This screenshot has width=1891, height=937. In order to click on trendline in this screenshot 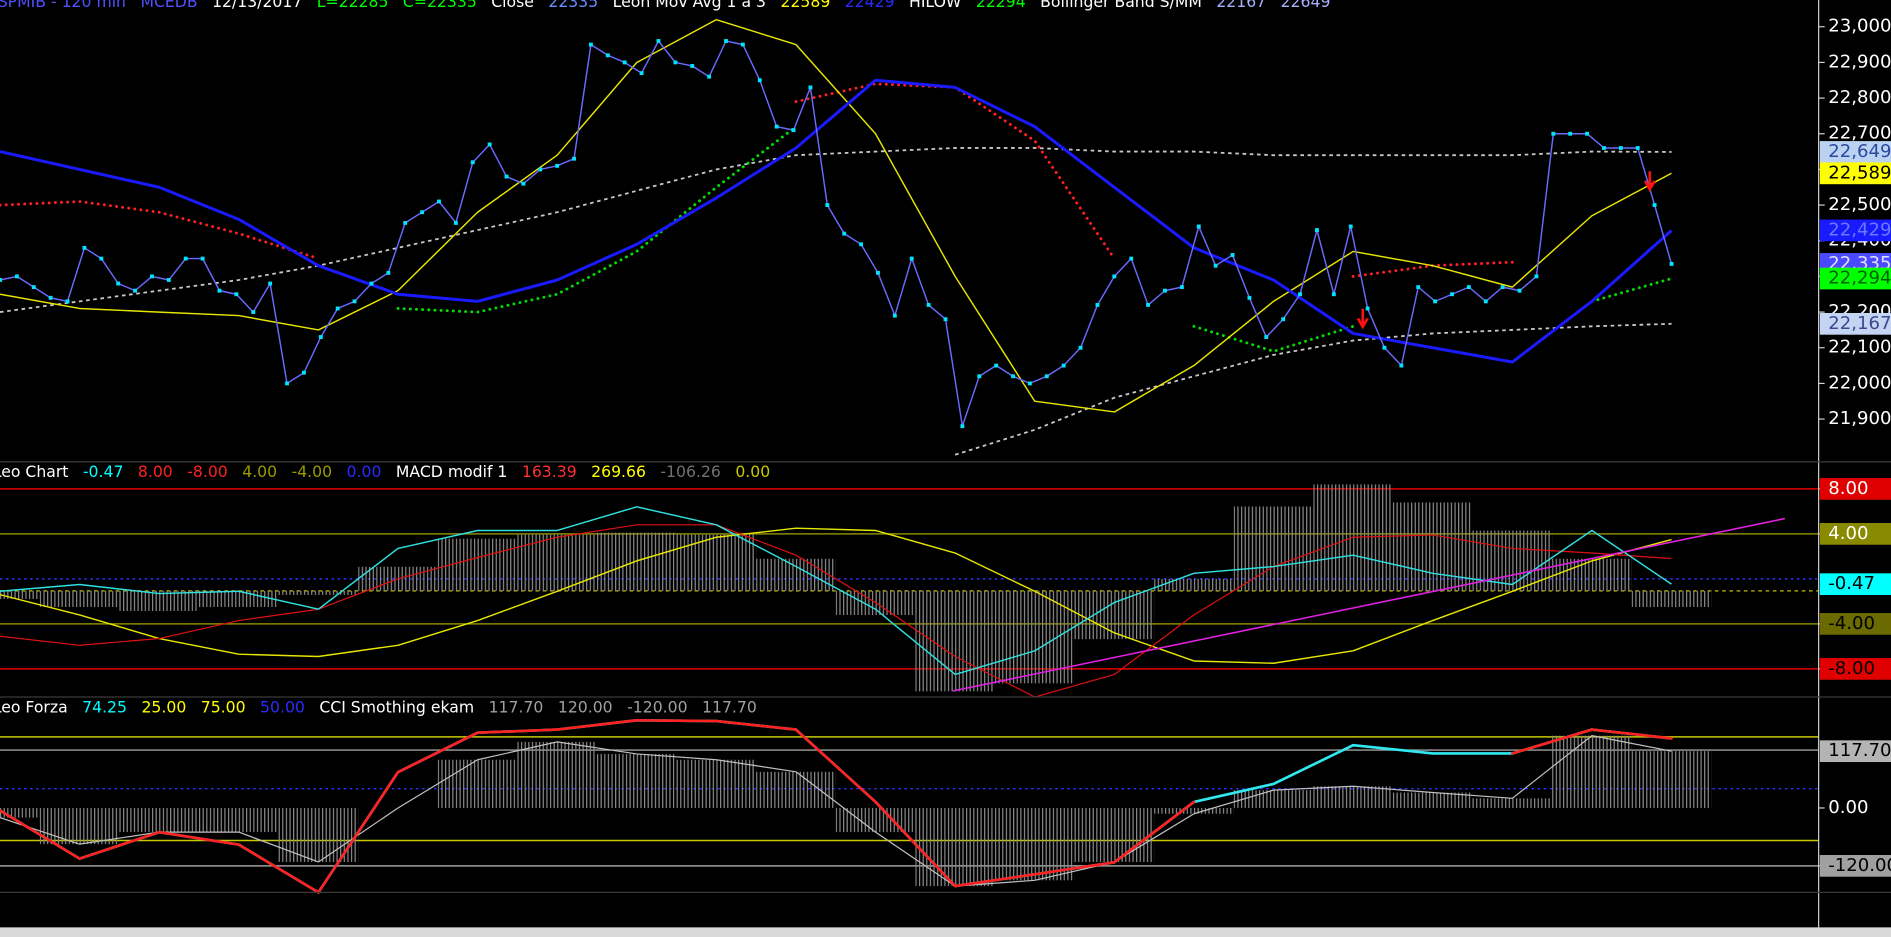, I will do `click(1369, 604)`.